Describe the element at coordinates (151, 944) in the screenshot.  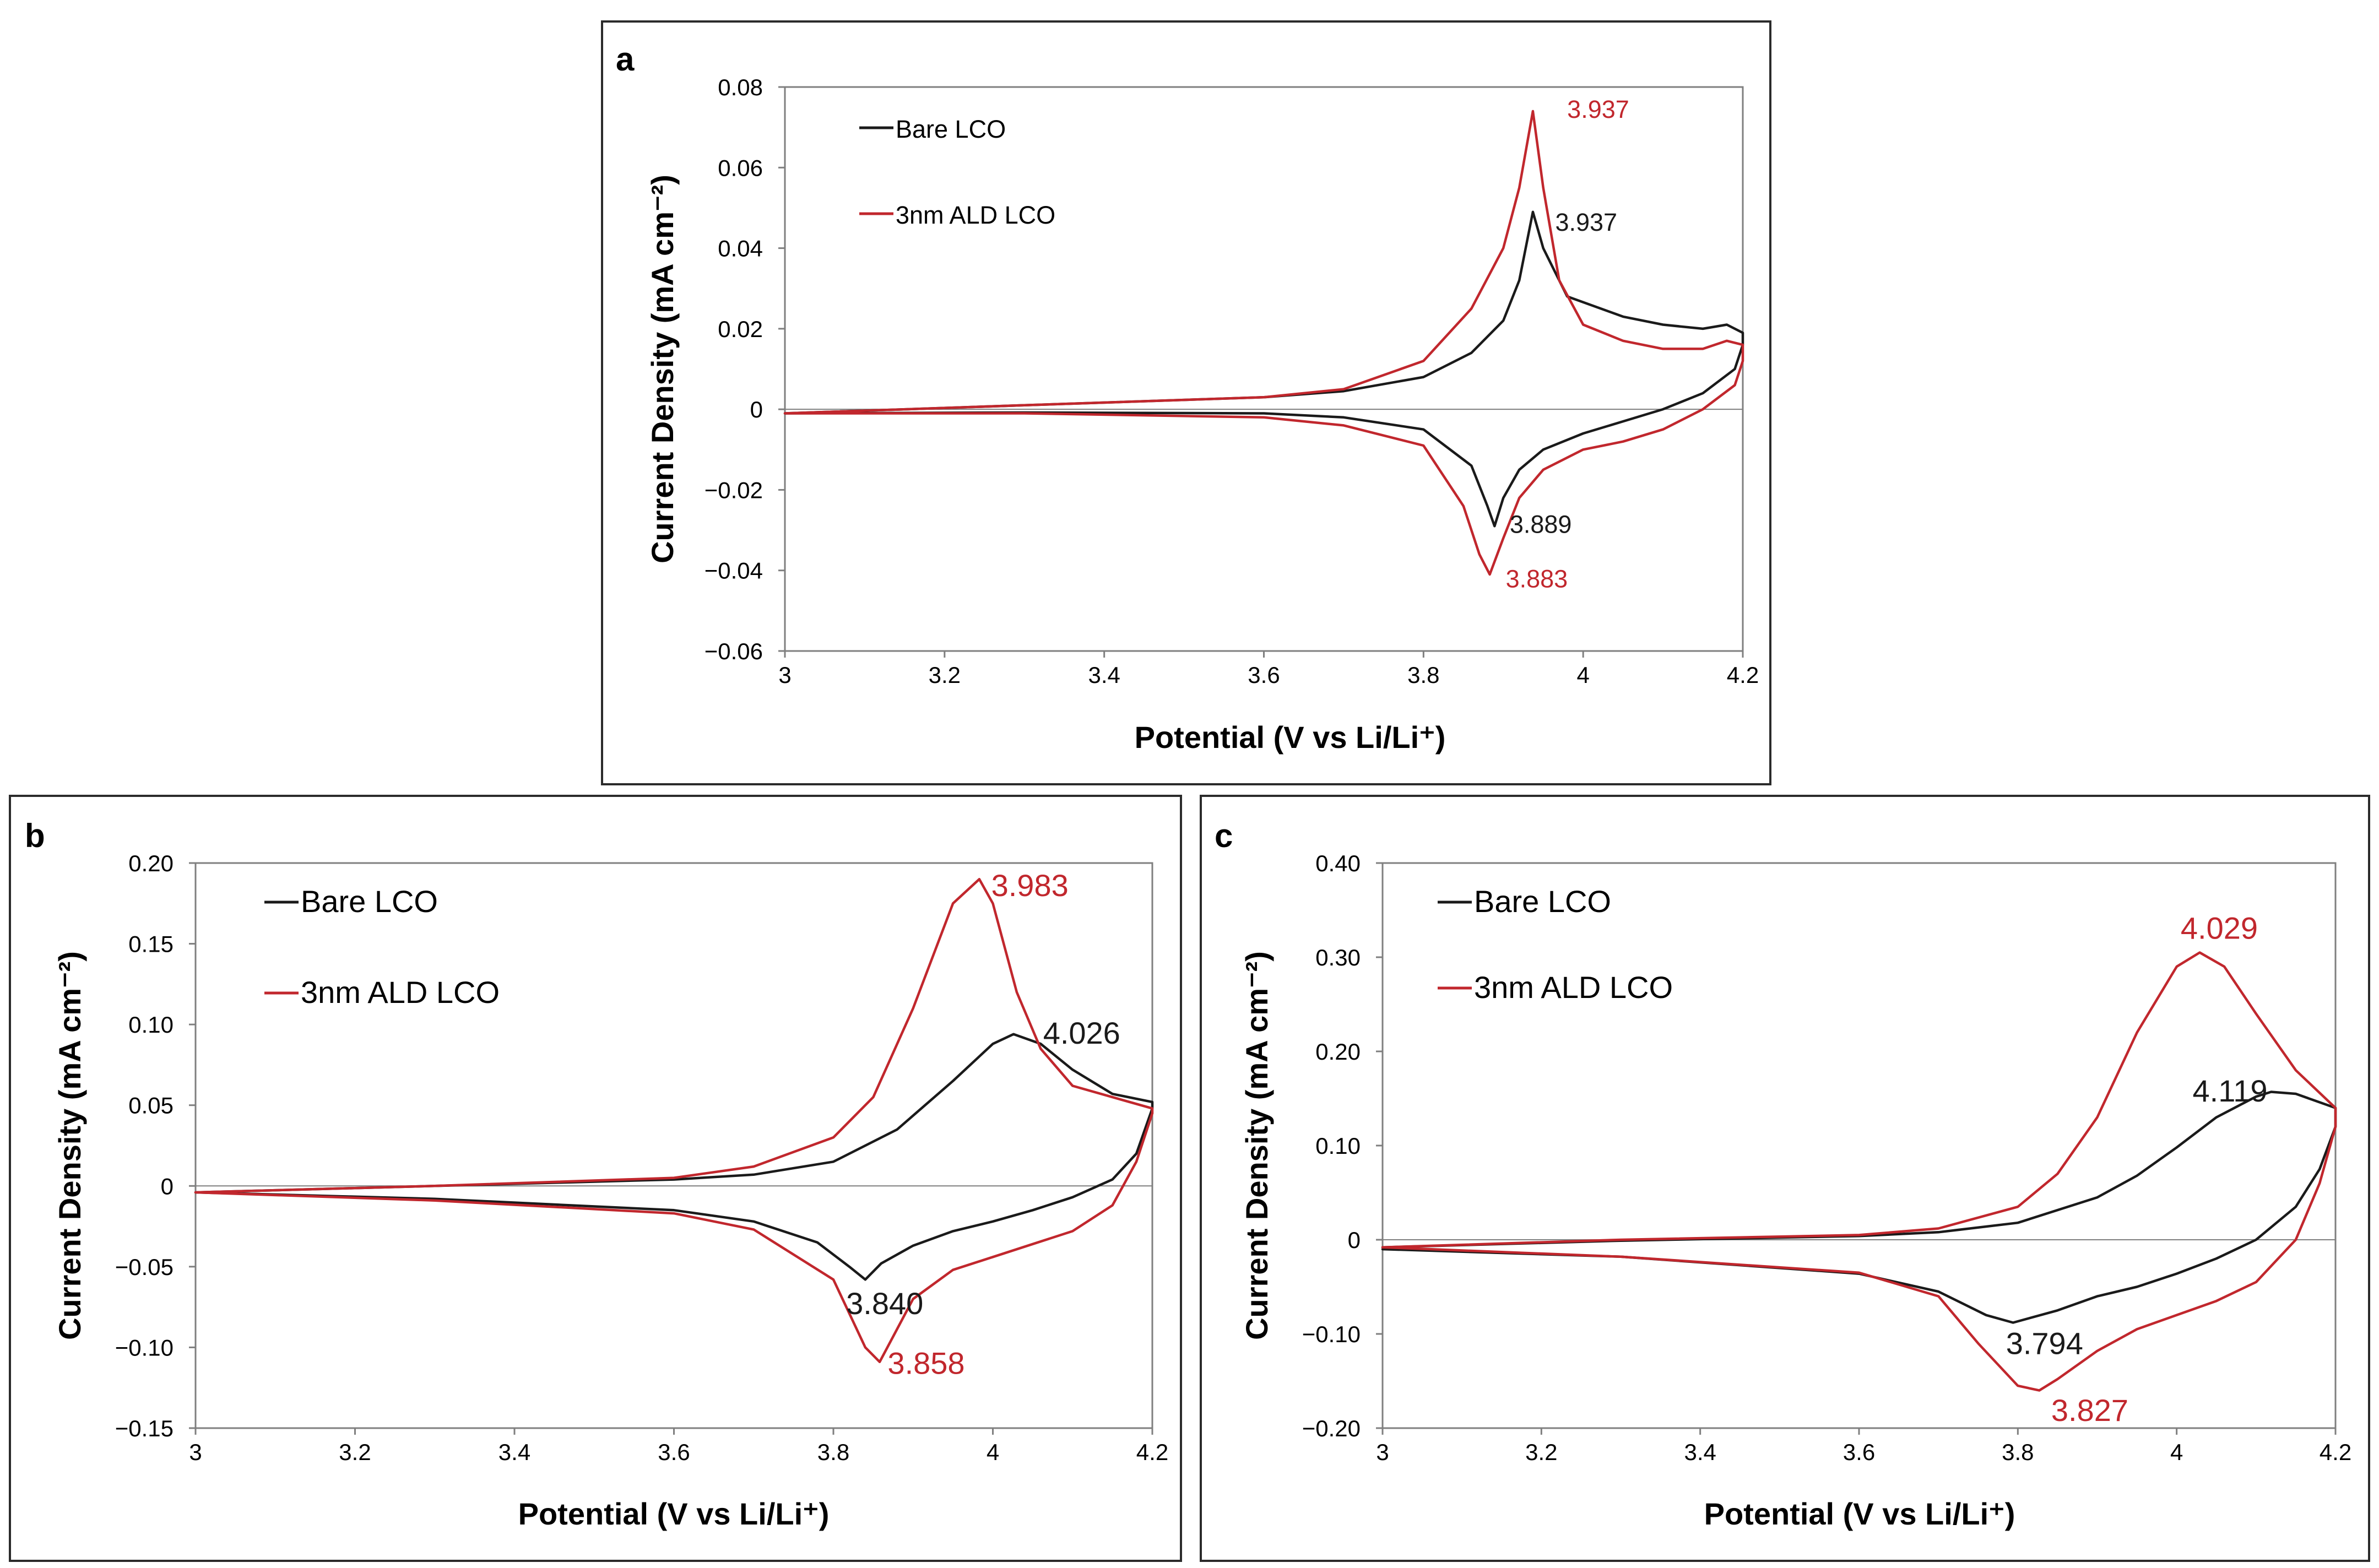
I see `y-tick-label: 0.15` at that location.